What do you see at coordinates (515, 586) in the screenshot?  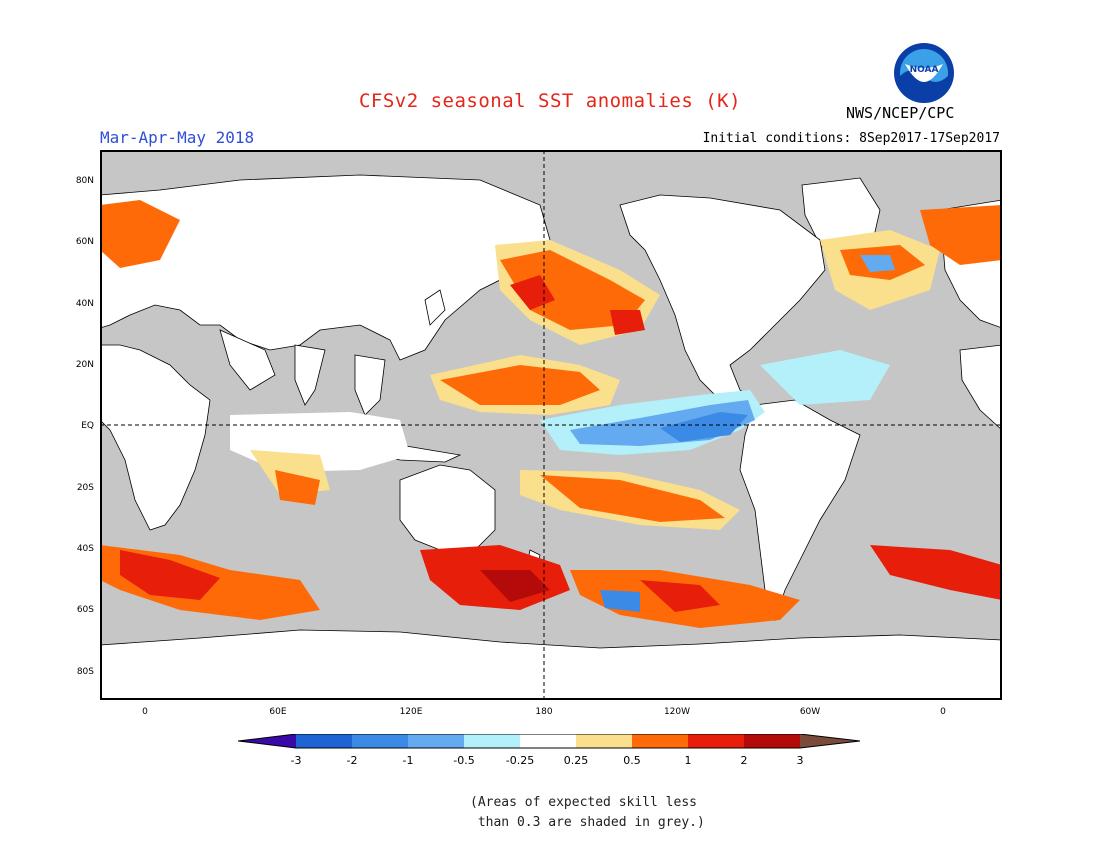 I see `southern-ocean-warm-2-strong` at bounding box center [515, 586].